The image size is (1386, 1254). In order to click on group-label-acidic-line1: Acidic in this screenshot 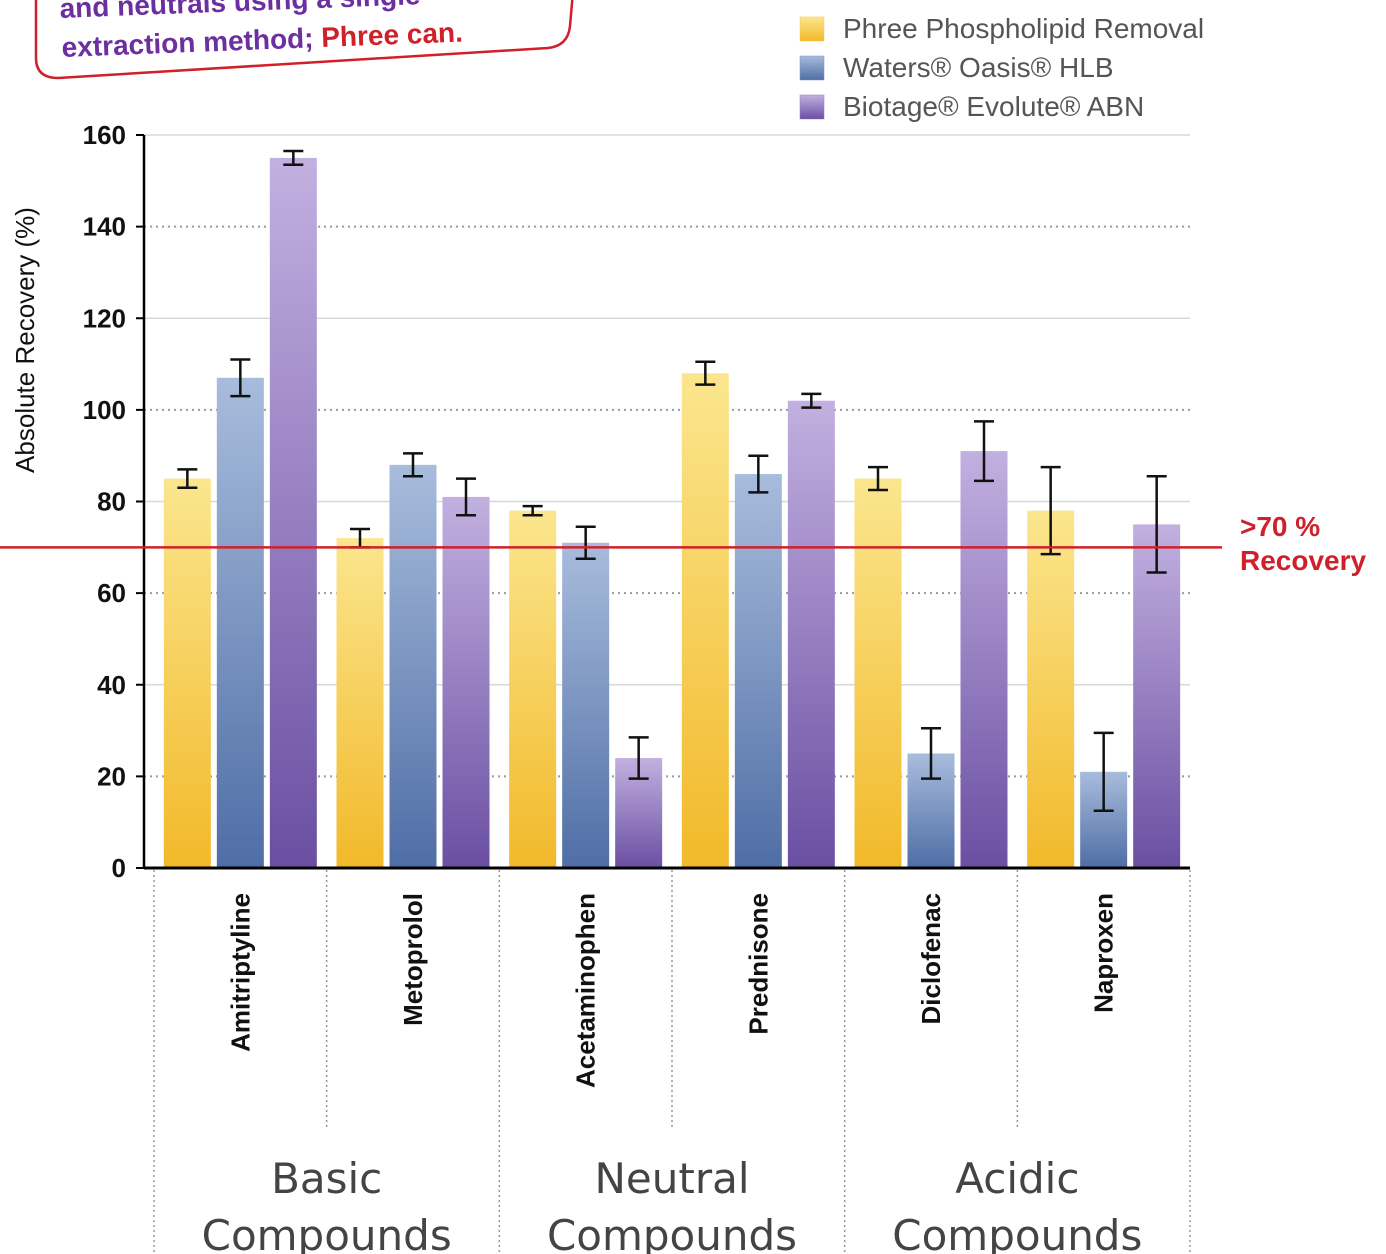, I will do `click(1017, 1178)`.